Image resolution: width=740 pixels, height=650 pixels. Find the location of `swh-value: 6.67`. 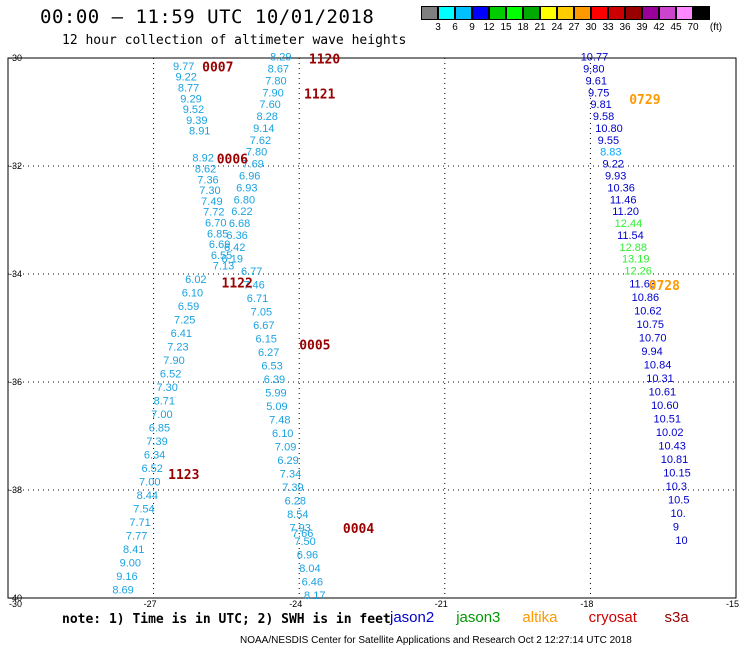

swh-value: 6.67 is located at coordinates (263, 326).